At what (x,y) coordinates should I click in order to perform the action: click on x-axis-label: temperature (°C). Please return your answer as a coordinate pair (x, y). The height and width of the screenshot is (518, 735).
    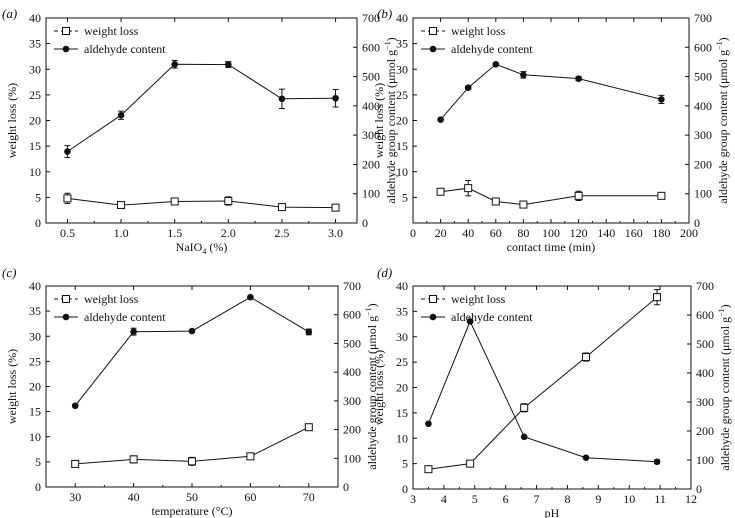
    Looking at the image, I should click on (191, 511).